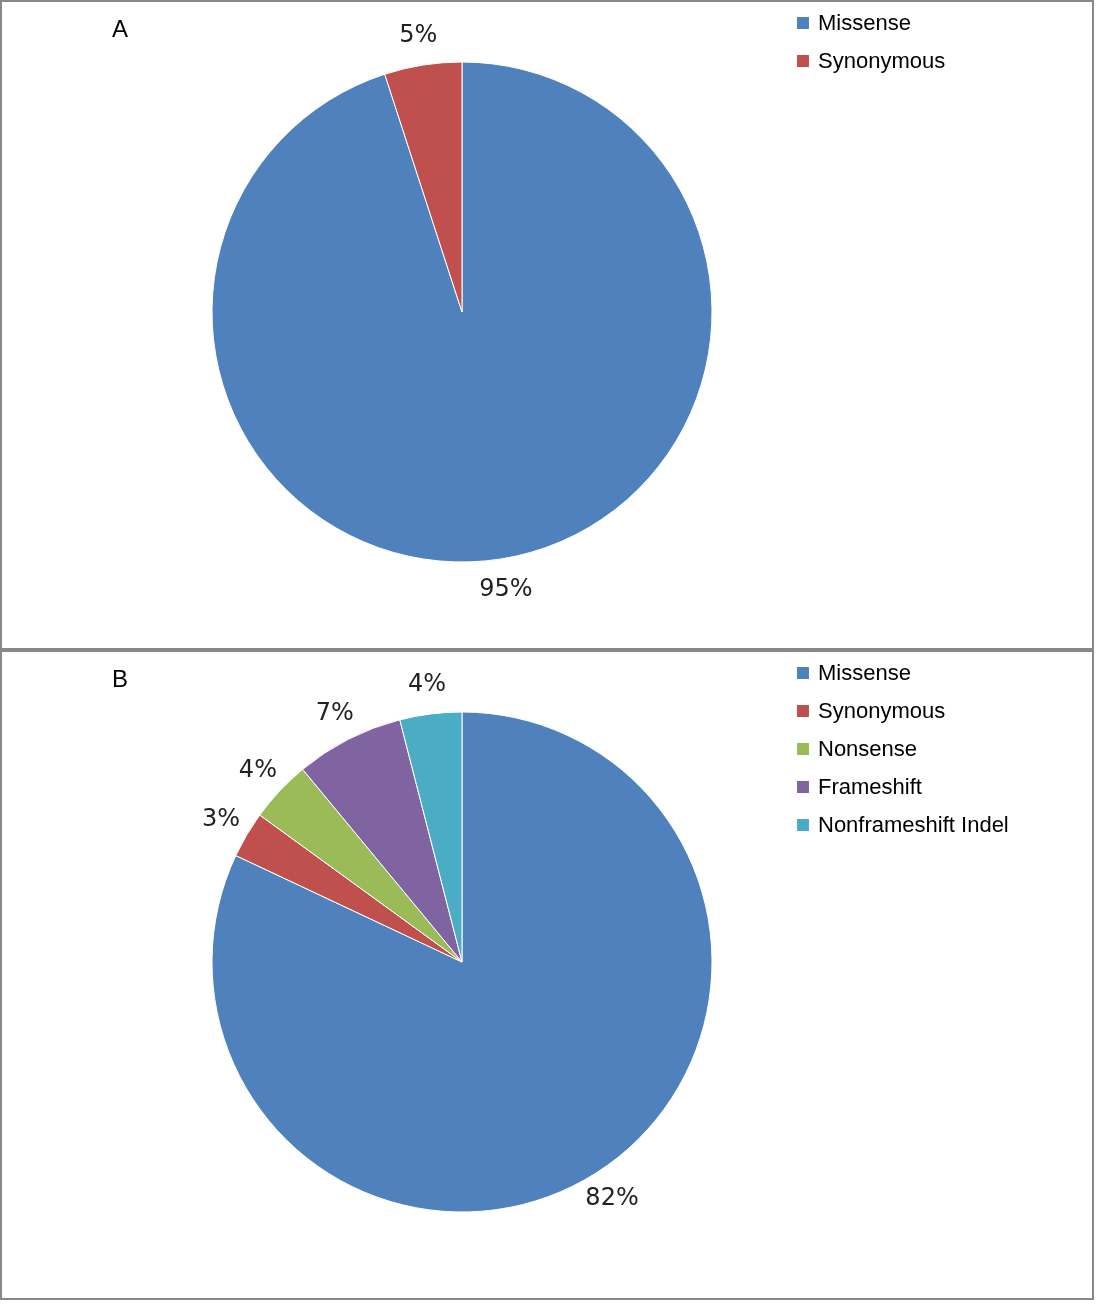  Describe the element at coordinates (506, 587) in the screenshot. I see `data-label: 95%` at that location.